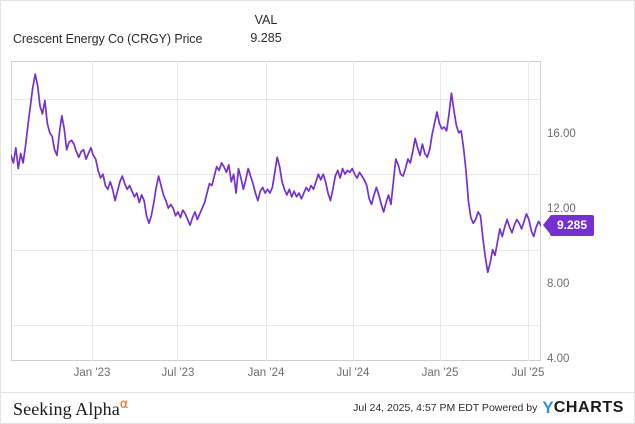  Describe the element at coordinates (66, 409) in the screenshot. I see `seeking-alpha-wordmark: Seeking Alpha` at that location.